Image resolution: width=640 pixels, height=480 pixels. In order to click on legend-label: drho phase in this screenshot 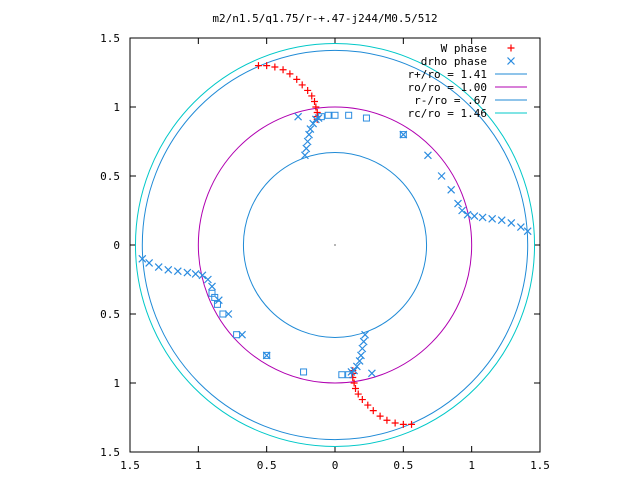, I will do `click(454, 61)`.